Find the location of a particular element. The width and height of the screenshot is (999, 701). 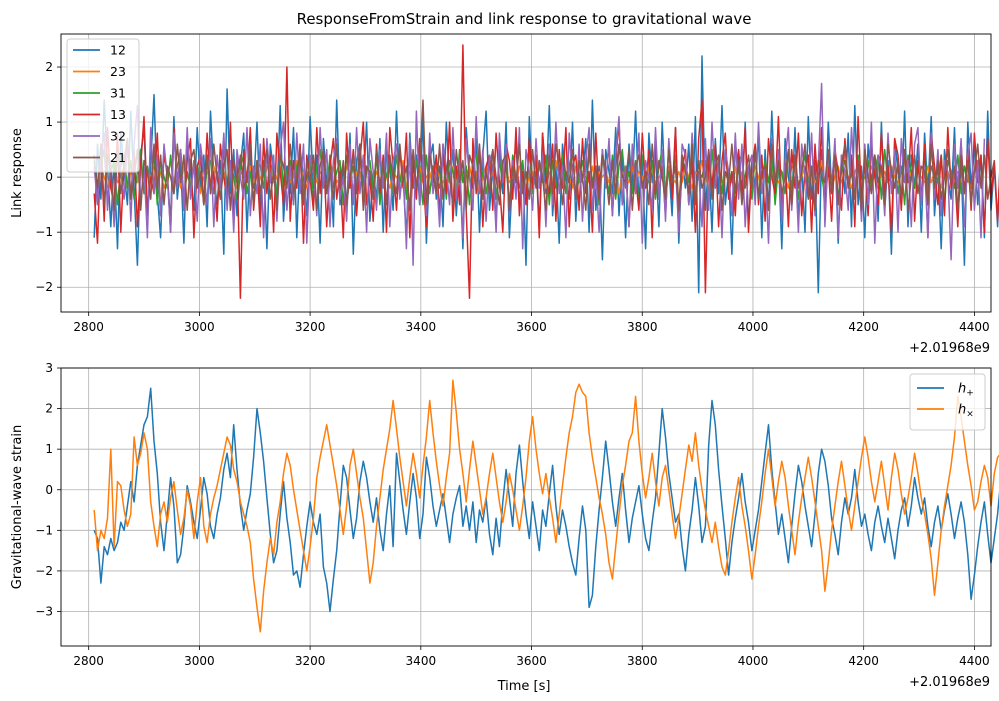

legend-bottom: h+h× is located at coordinates (947, 402).